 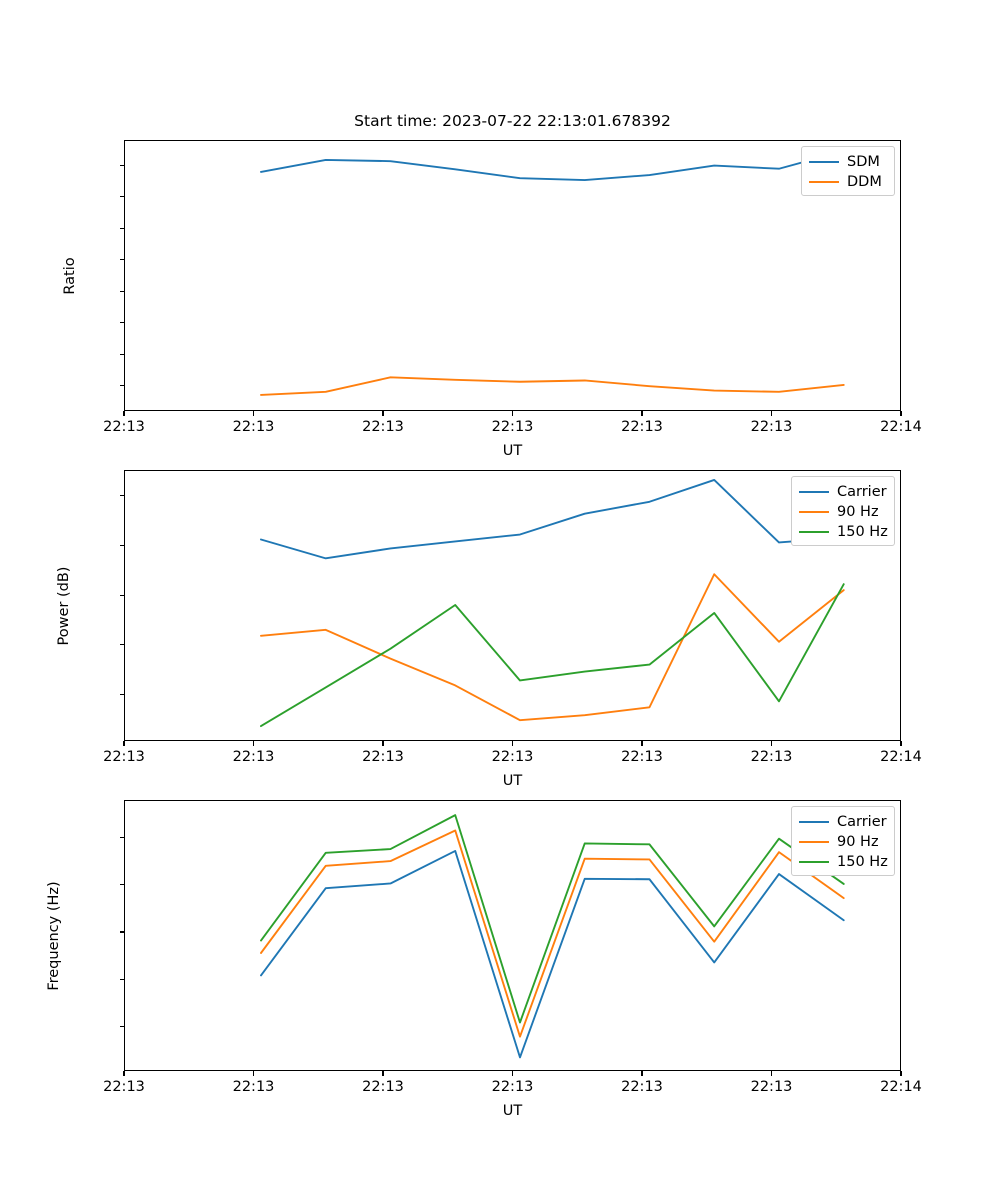 What do you see at coordinates (54, 935) in the screenshot?
I see `axis-label-y: Frequency (Hz)` at bounding box center [54, 935].